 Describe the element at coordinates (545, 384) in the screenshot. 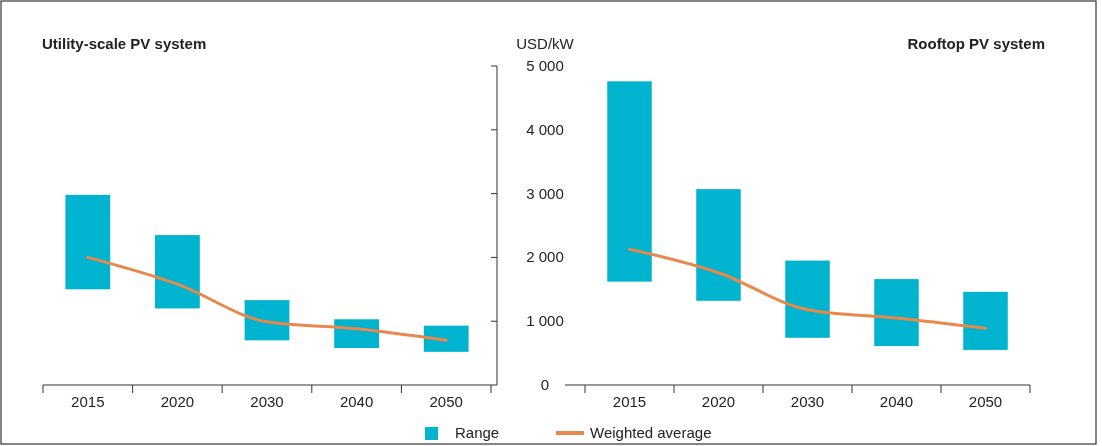

I see `y-tick-label: 0` at that location.